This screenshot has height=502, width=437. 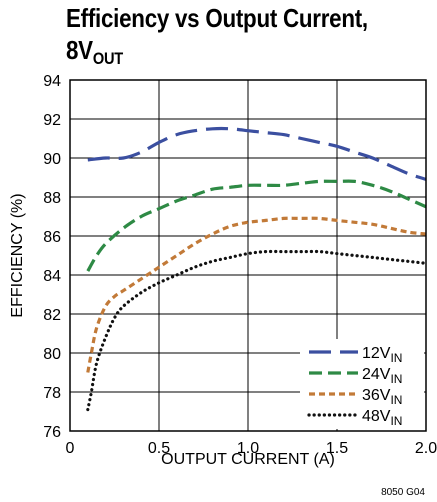 I want to click on x-tick-label: 2.0, so click(x=426, y=448).